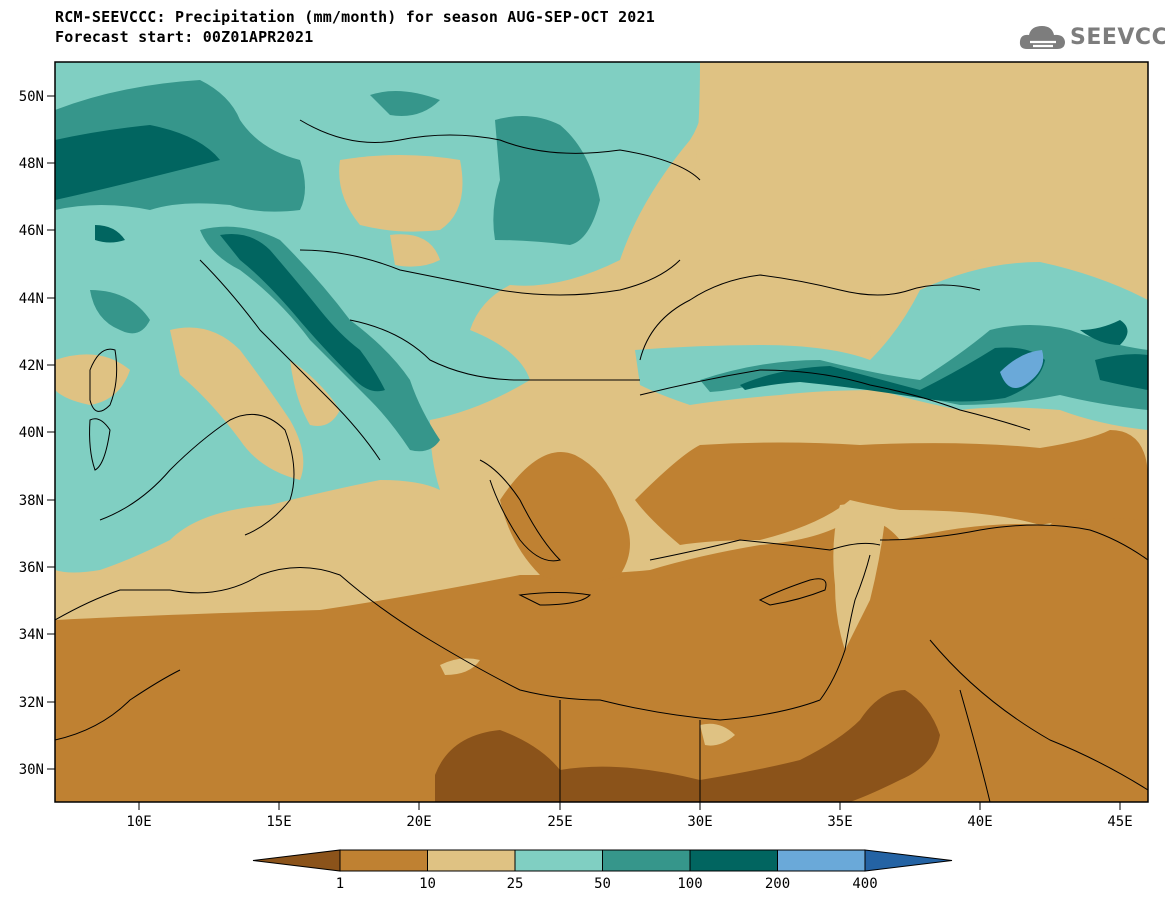 The width and height of the screenshot is (1165, 907). Describe the element at coordinates (138, 822) in the screenshot. I see `lon-label: 10E` at that location.